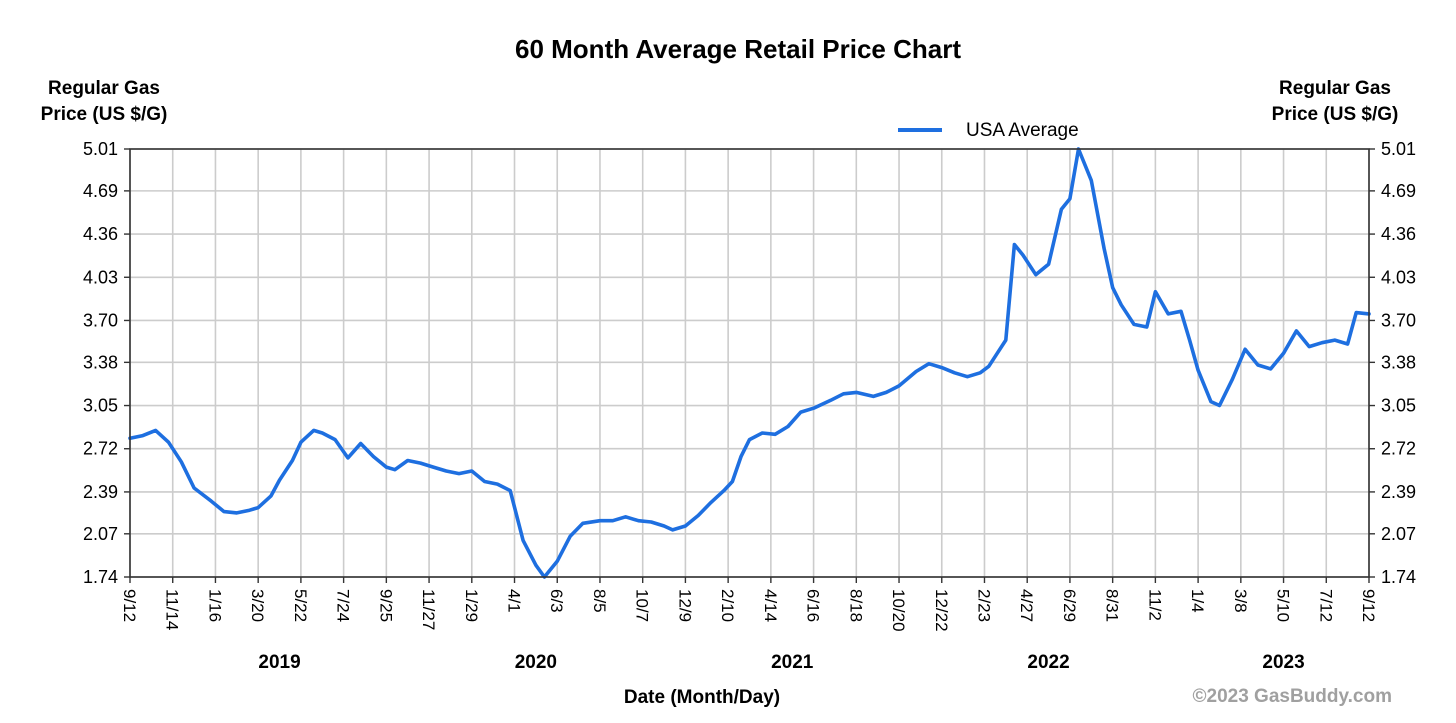  Describe the element at coordinates (855, 605) in the screenshot. I see `x-tick-label: 8/18` at that location.